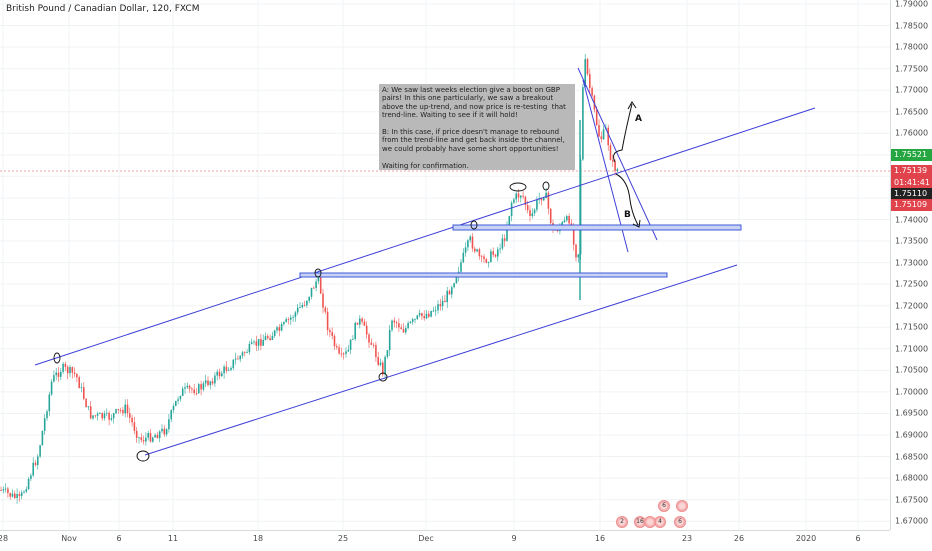 The width and height of the screenshot is (932, 551). What do you see at coordinates (622, 522) in the screenshot?
I see `event-badge-icon: 2` at bounding box center [622, 522].